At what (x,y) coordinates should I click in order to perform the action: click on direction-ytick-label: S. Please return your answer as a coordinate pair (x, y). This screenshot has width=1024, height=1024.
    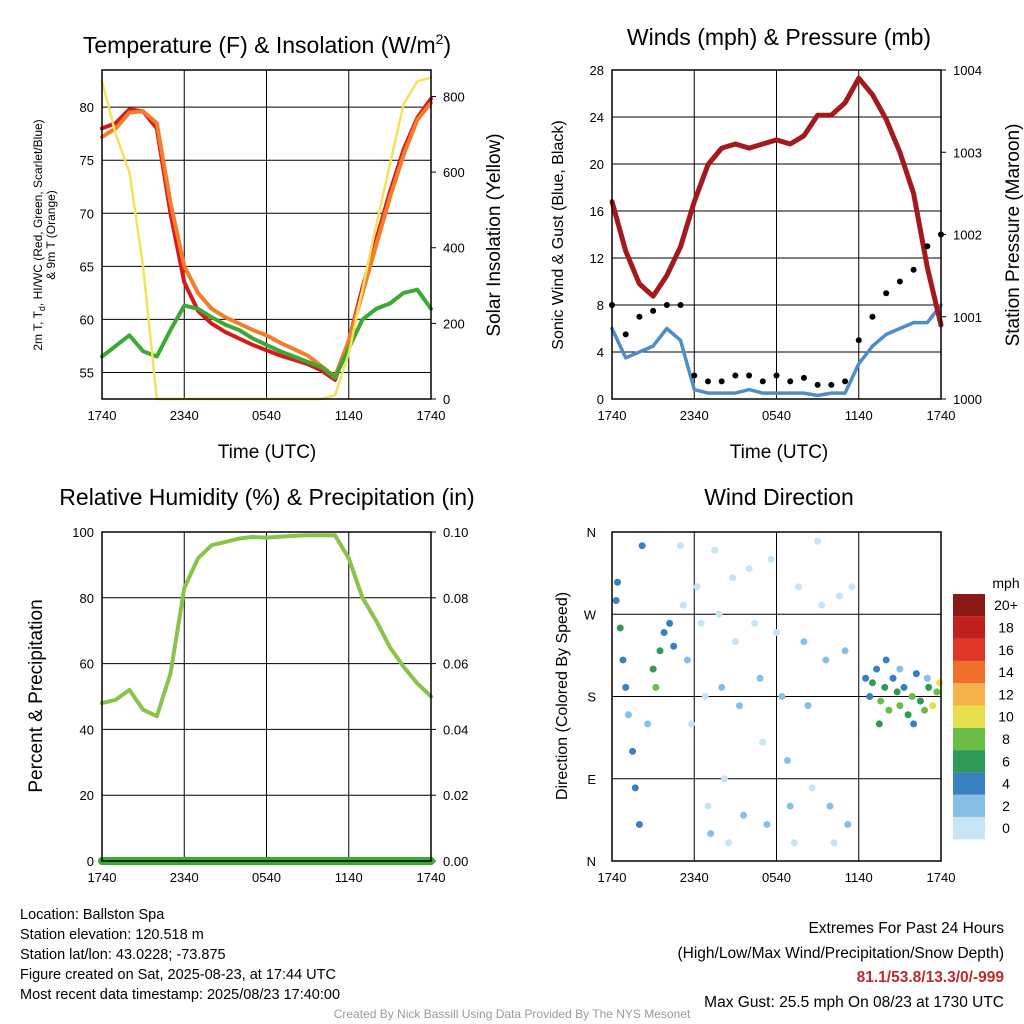
    Looking at the image, I should click on (591, 697).